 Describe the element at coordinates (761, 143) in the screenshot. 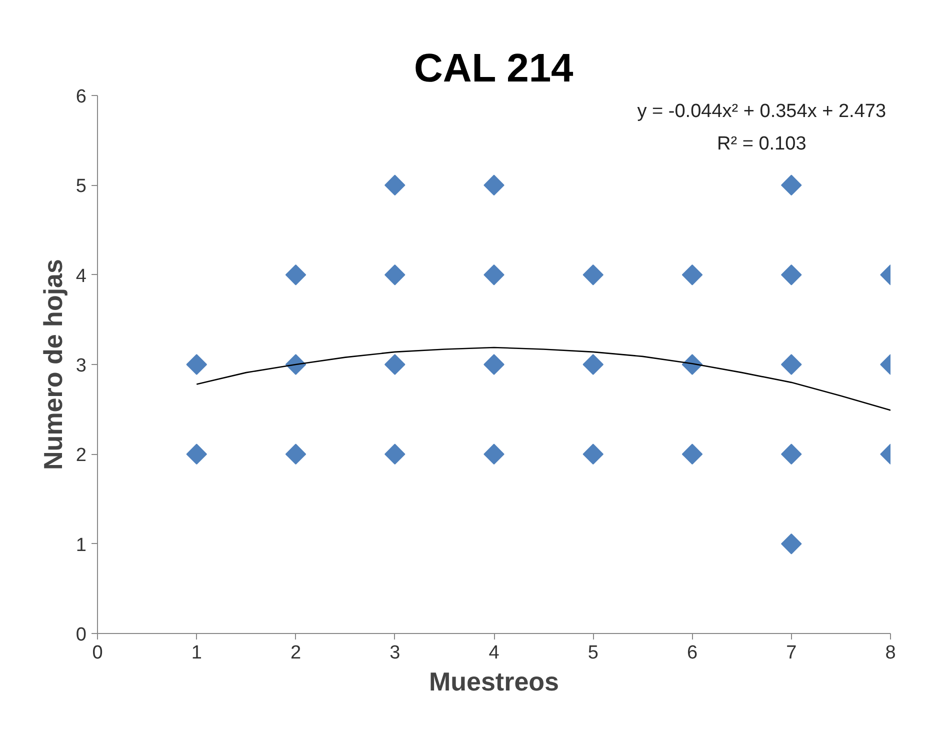

I see `annotation: R² = 0.103` at that location.